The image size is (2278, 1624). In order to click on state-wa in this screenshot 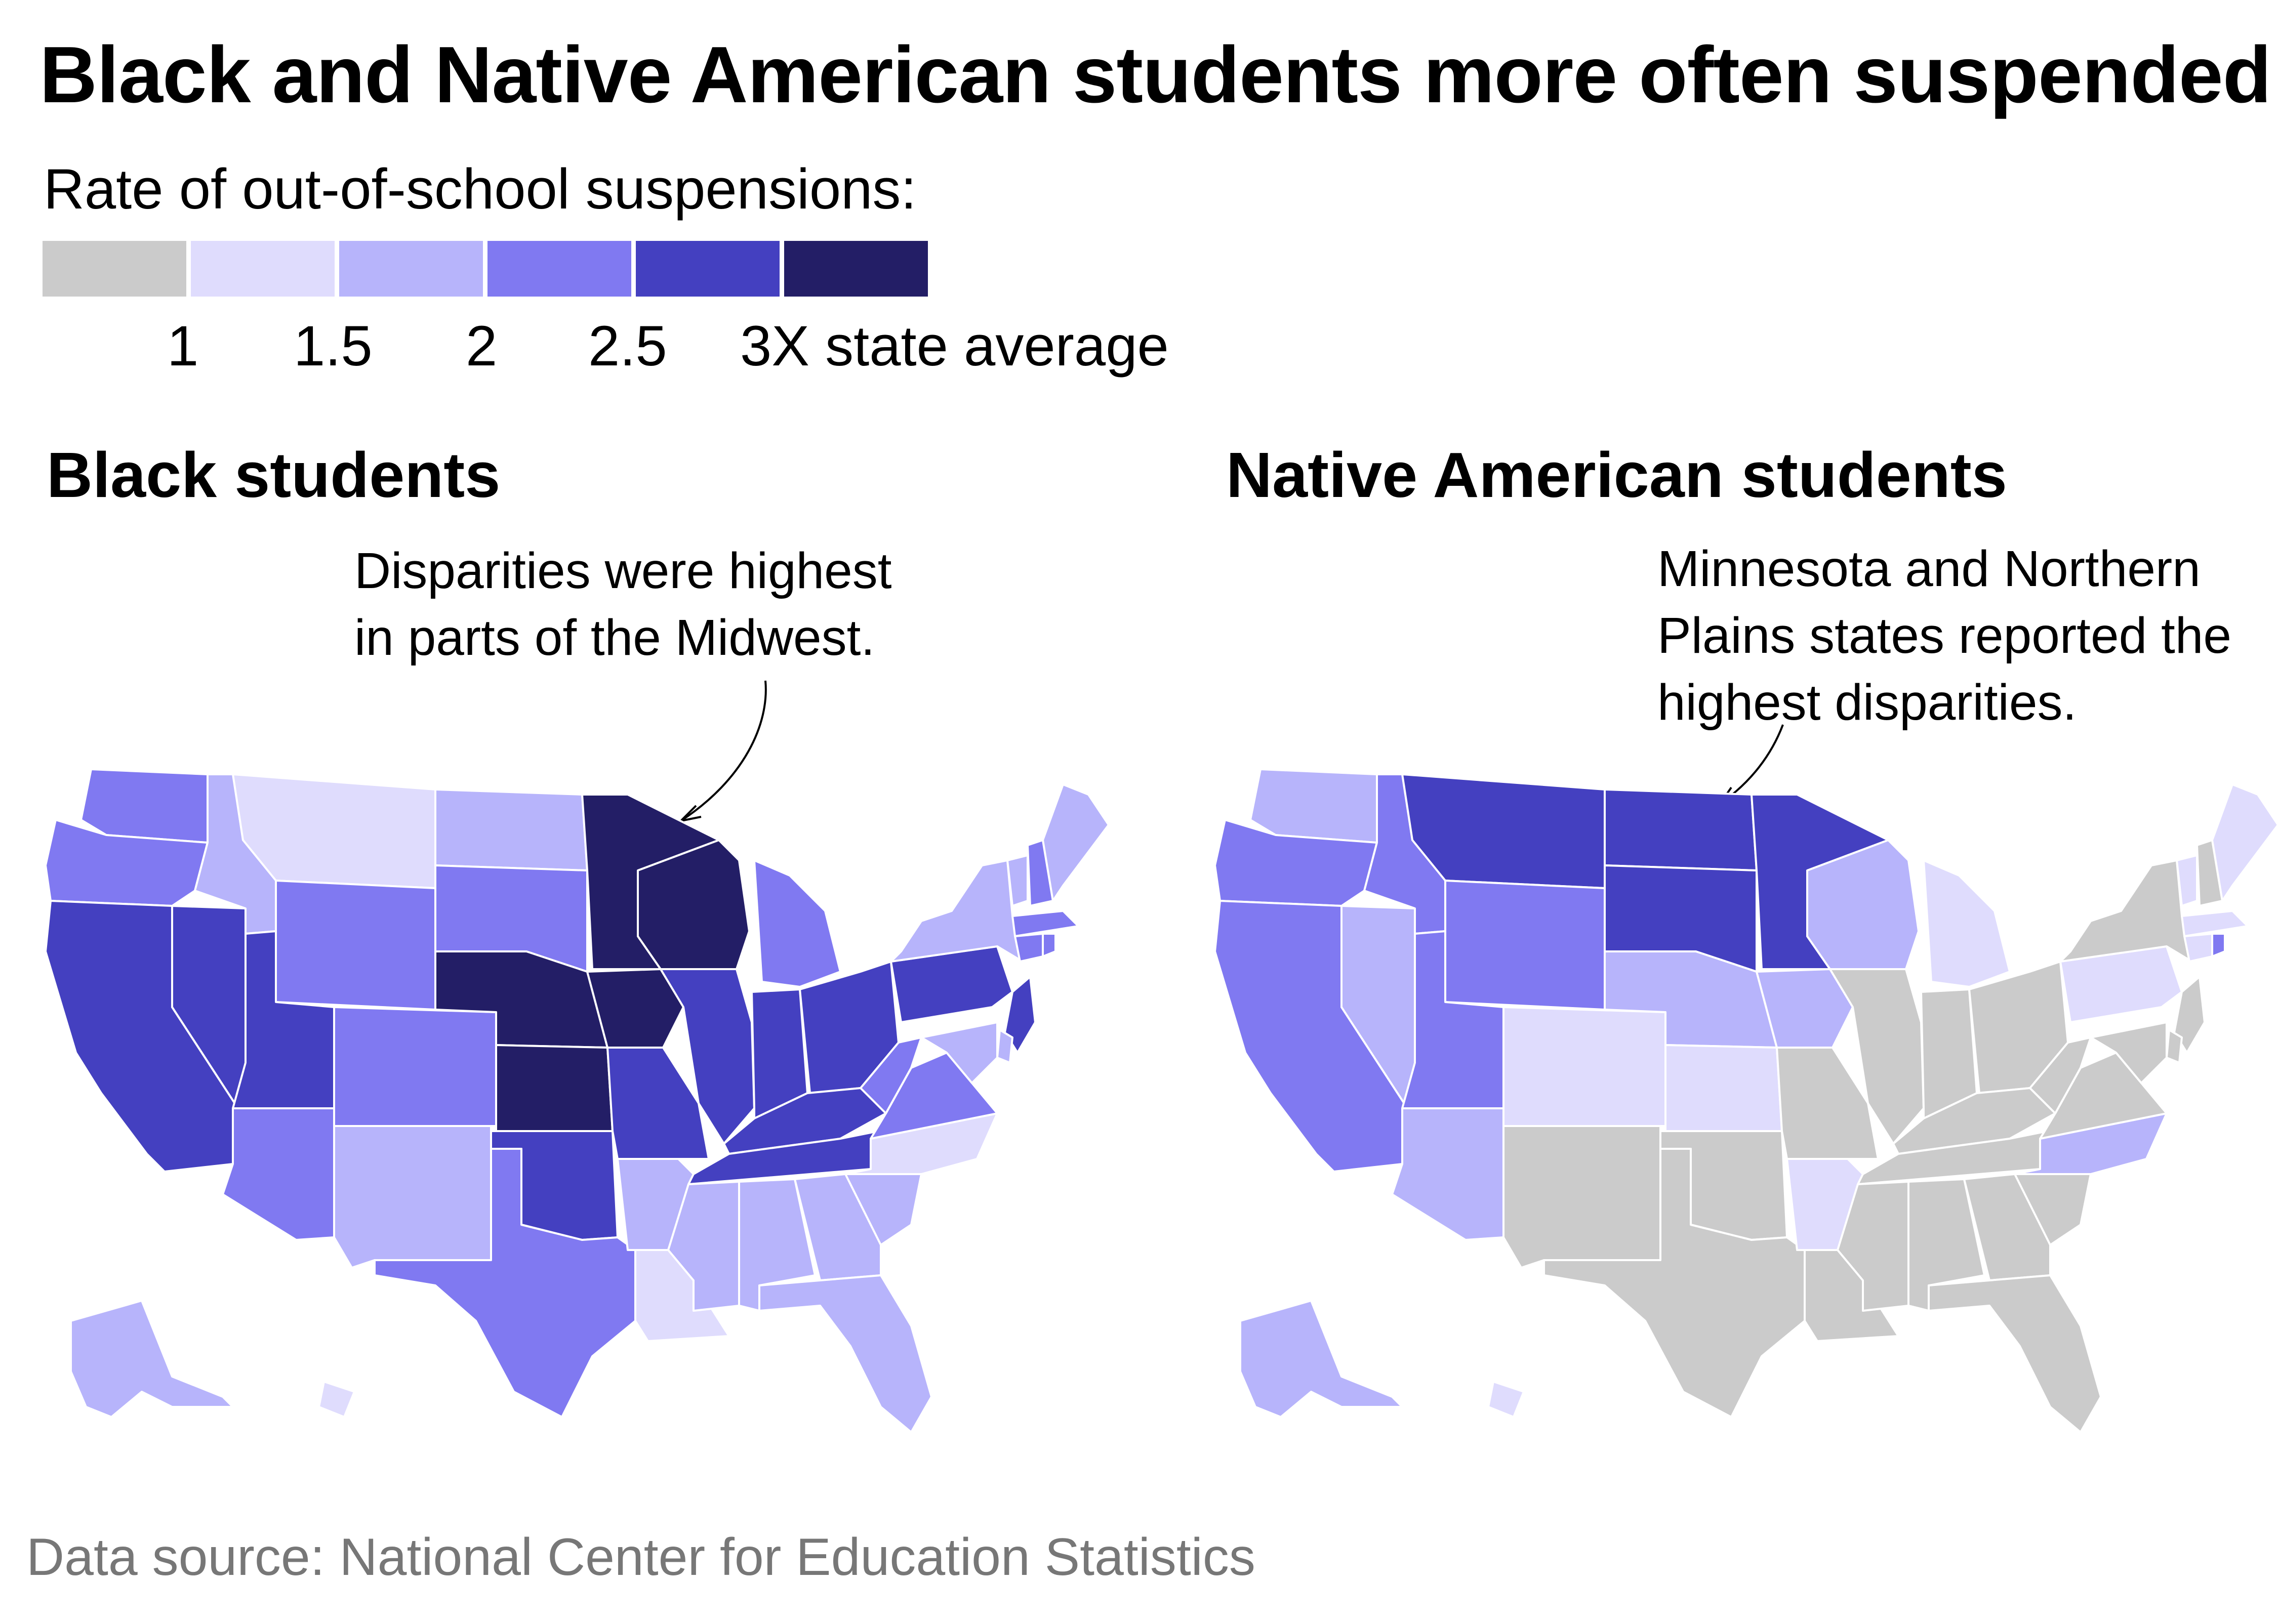, I will do `click(1313, 806)`.